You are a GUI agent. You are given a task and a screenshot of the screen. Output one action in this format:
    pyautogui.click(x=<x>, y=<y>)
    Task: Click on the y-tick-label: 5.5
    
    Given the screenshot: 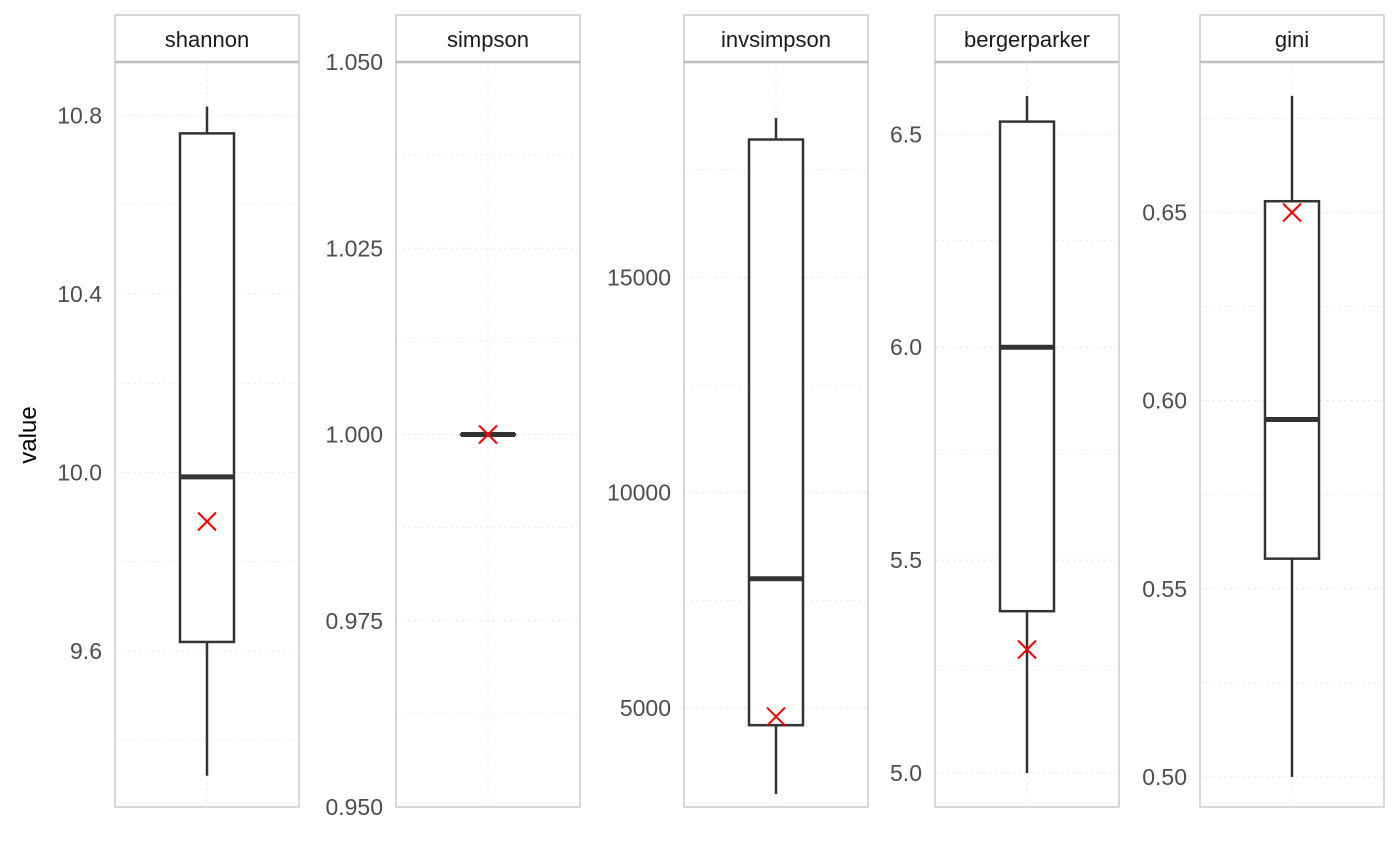 What is the action you would take?
    pyautogui.click(x=906, y=560)
    